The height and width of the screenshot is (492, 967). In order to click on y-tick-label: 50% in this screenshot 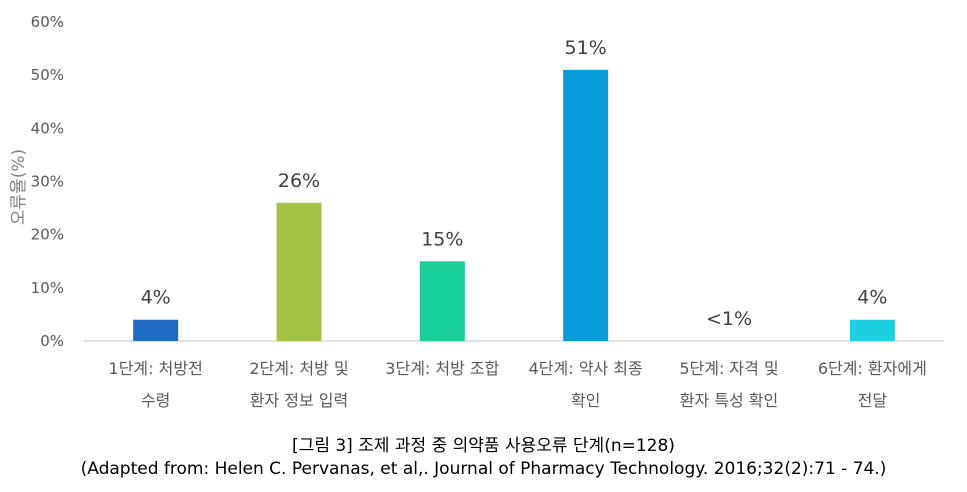, I will do `click(47, 75)`.